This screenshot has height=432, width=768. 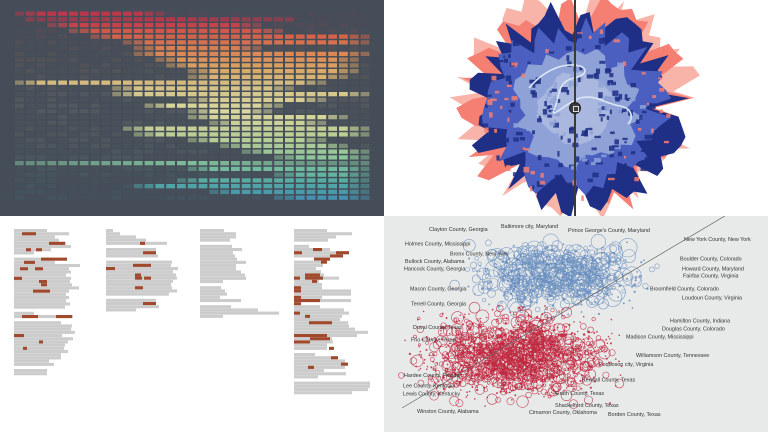 What do you see at coordinates (575, 108) in the screenshot?
I see `comparison-slider-handle` at bounding box center [575, 108].